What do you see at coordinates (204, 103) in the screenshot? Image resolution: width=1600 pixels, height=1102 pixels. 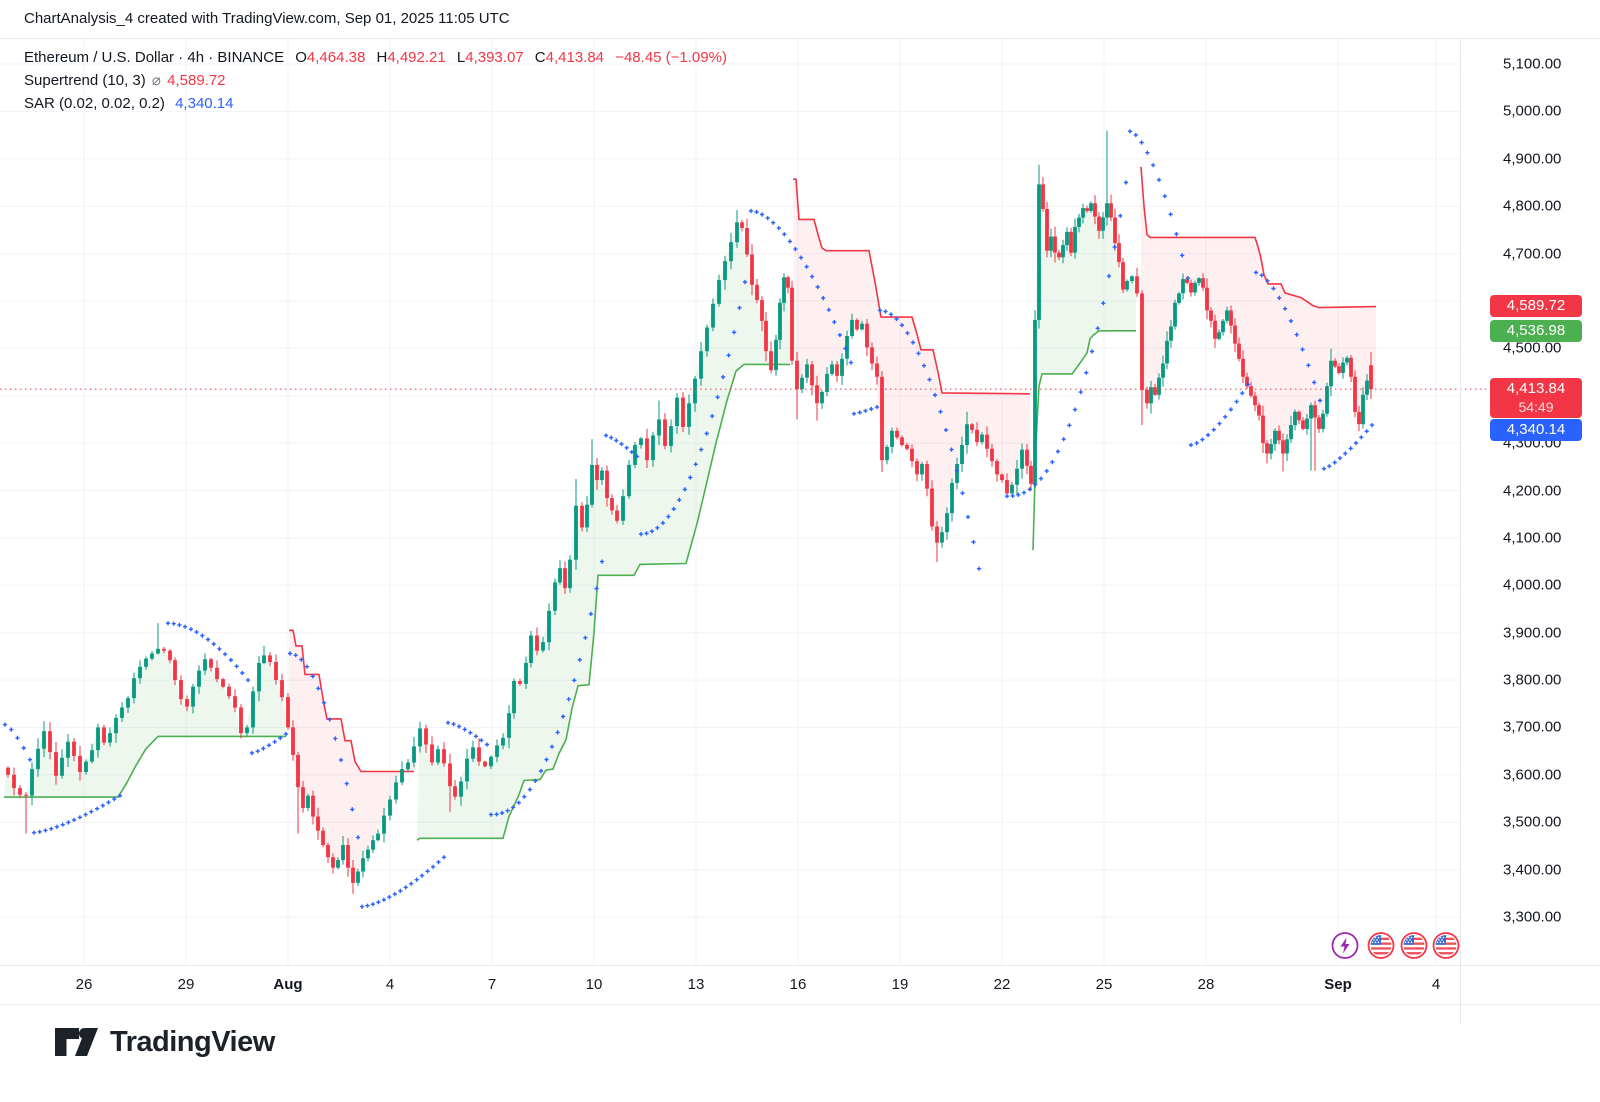 I see `sar-value: 4,340.14` at bounding box center [204, 103].